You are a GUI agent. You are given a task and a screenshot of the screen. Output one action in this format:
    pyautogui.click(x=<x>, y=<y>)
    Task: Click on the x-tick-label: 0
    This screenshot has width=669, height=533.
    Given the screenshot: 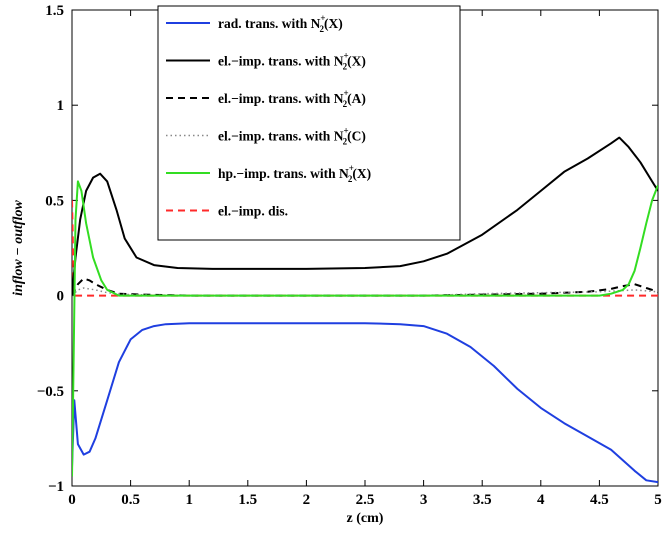 What is the action you would take?
    pyautogui.click(x=72, y=500)
    